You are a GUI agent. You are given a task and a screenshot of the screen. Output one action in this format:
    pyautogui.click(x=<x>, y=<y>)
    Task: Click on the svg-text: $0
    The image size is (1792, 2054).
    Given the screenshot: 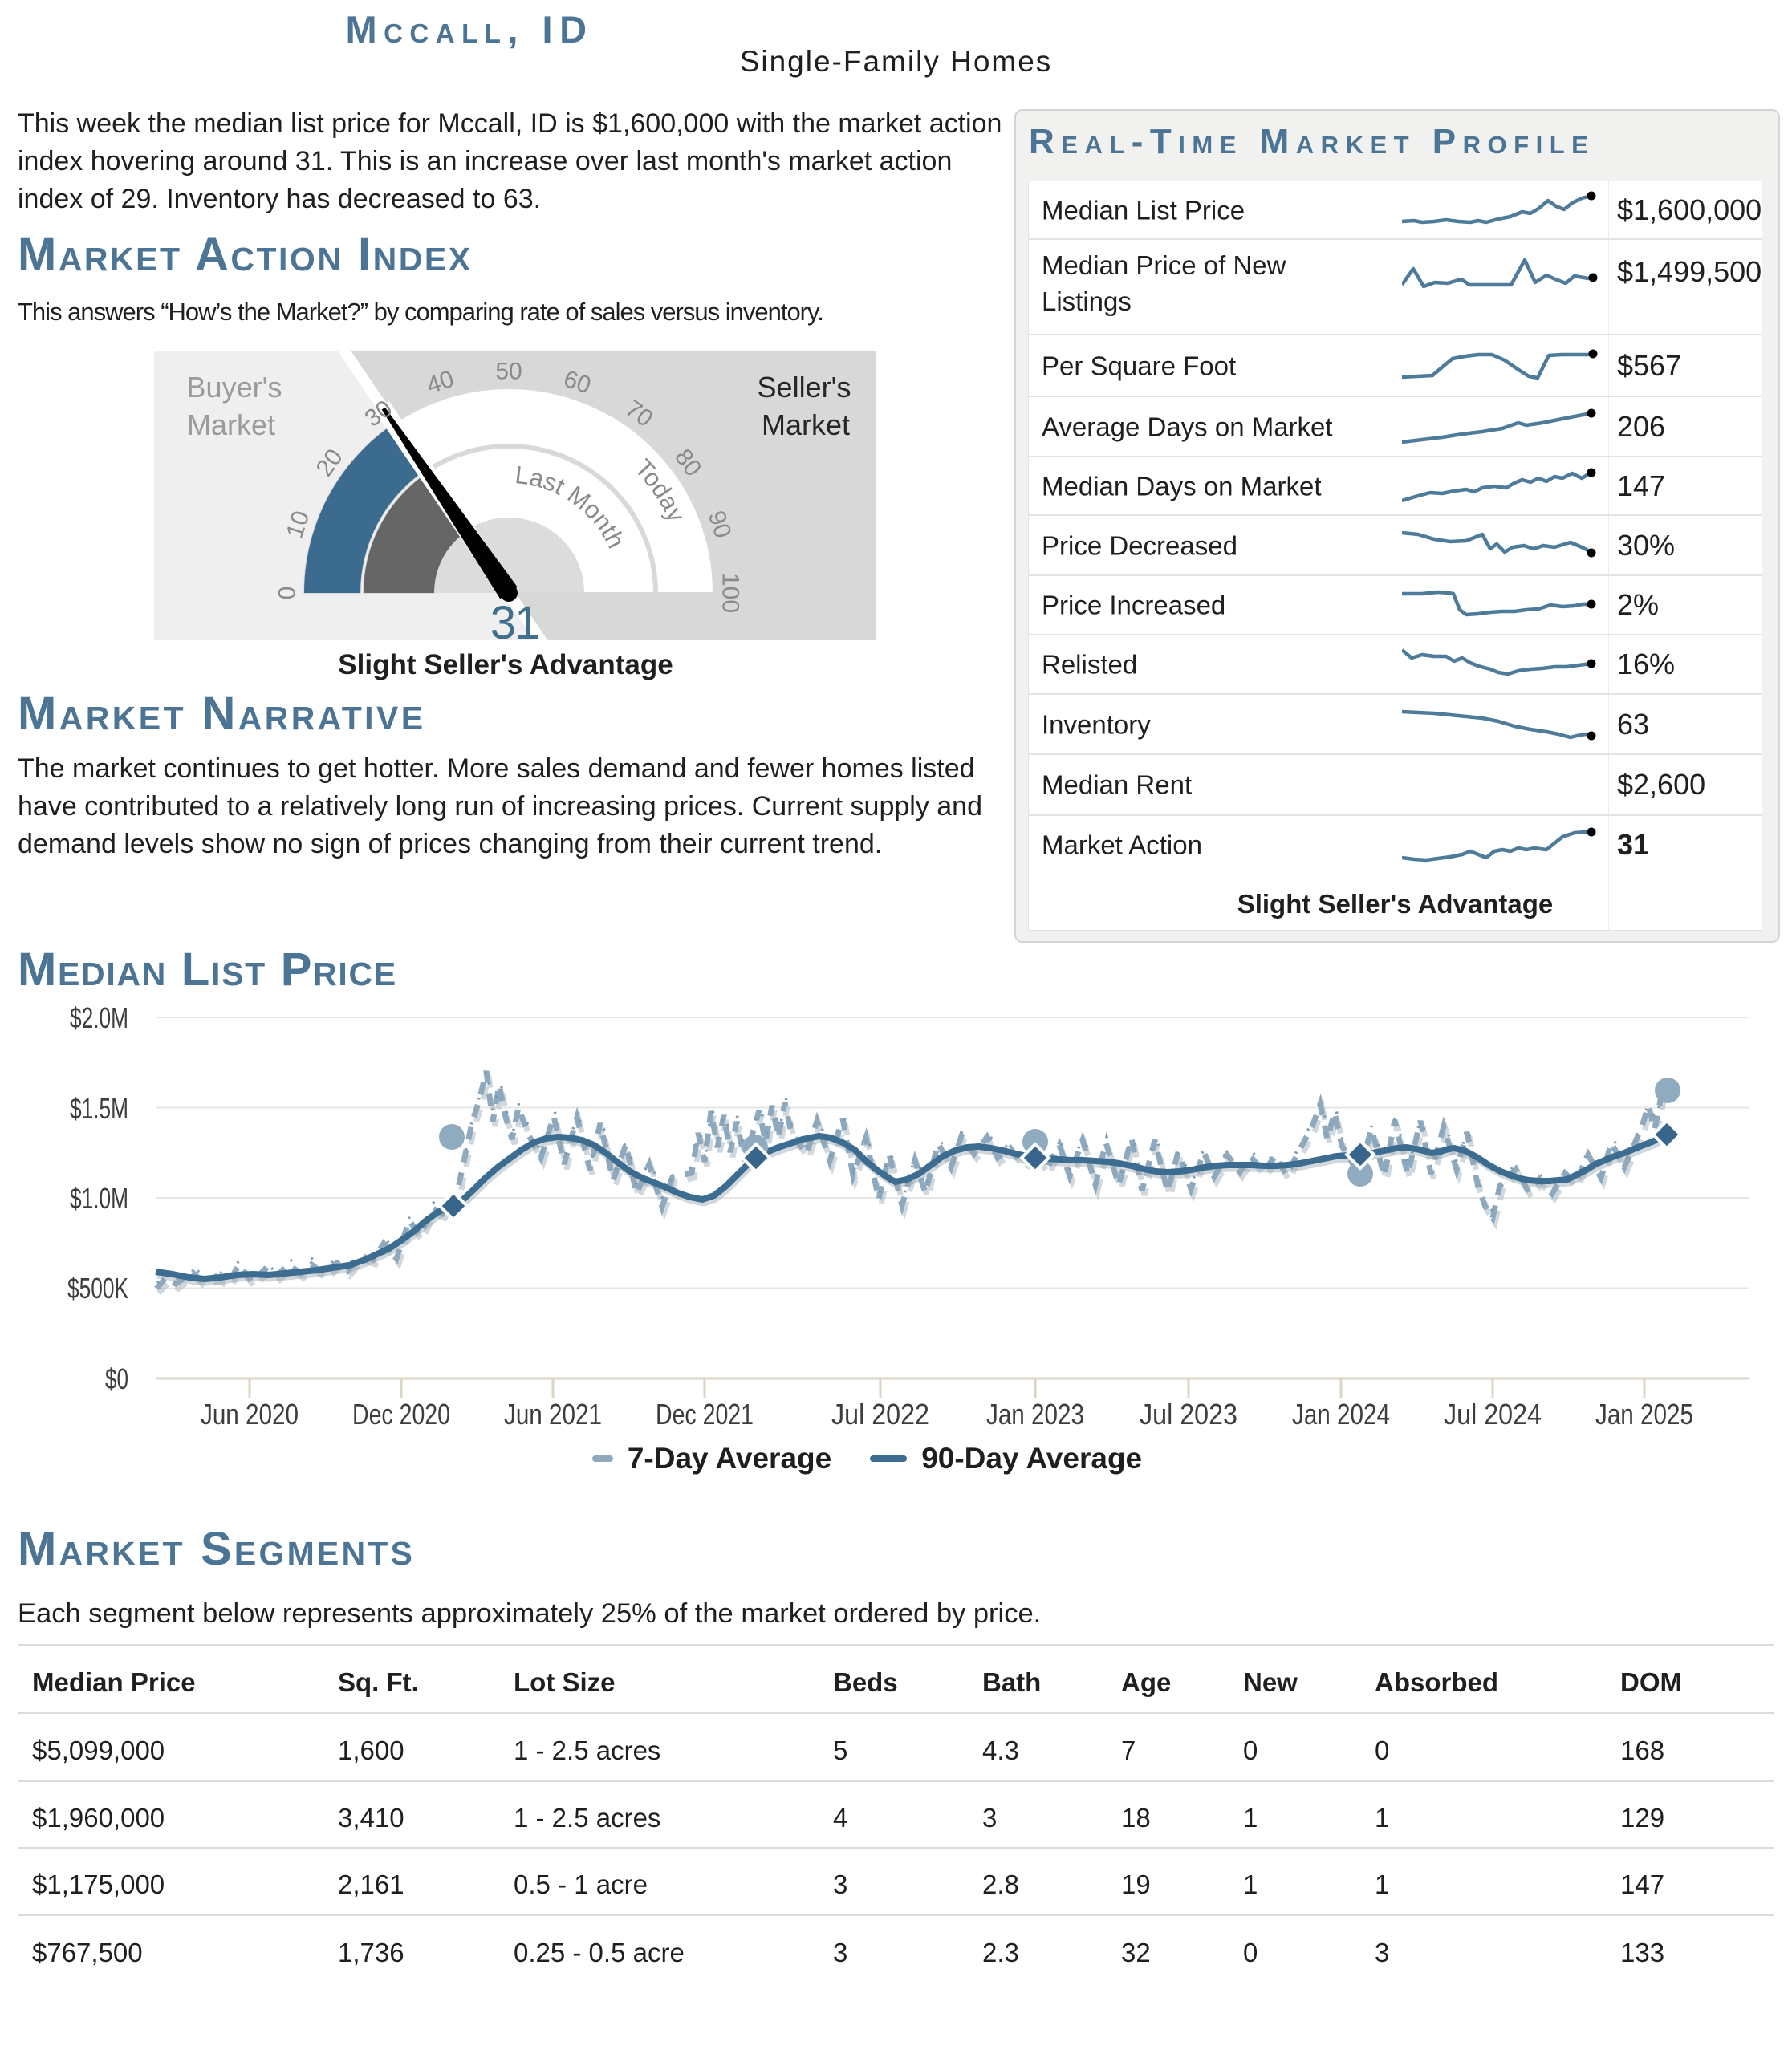 What is the action you would take?
    pyautogui.click(x=116, y=1378)
    